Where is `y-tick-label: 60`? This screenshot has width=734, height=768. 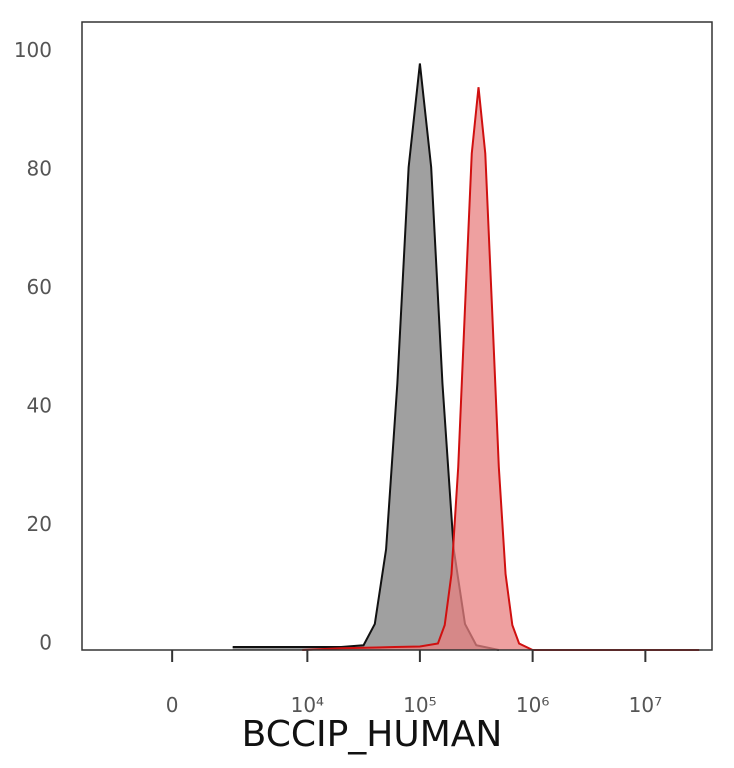
y-tick-label: 60 is located at coordinates (39, 287).